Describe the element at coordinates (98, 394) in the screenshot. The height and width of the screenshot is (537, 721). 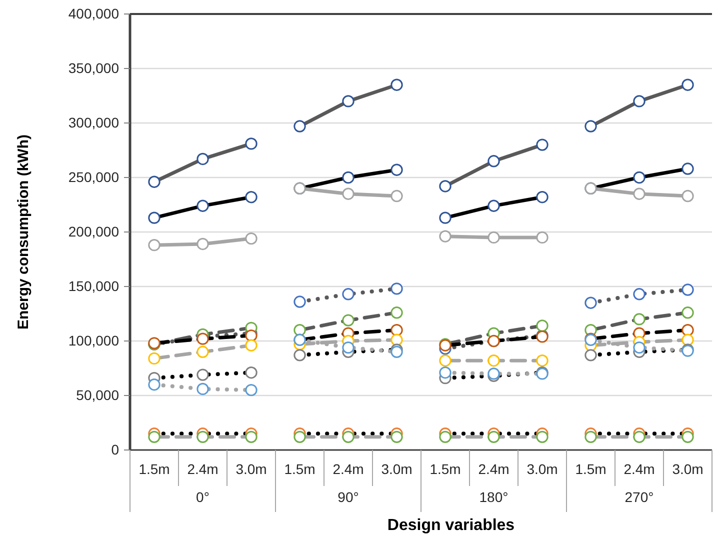
I see `y-tick-label: 50,000` at that location.